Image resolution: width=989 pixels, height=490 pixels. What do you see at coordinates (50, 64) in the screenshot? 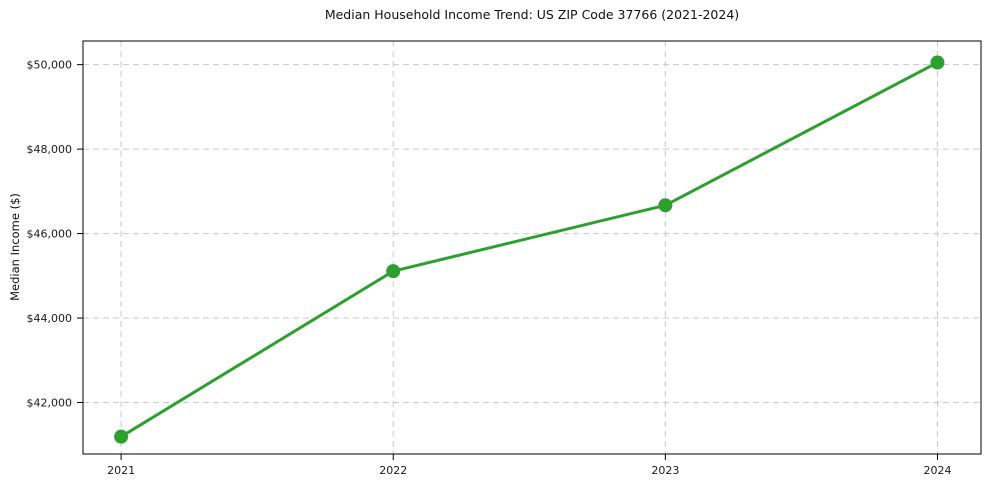
I see `y-tick-label: $50,000` at bounding box center [50, 64].